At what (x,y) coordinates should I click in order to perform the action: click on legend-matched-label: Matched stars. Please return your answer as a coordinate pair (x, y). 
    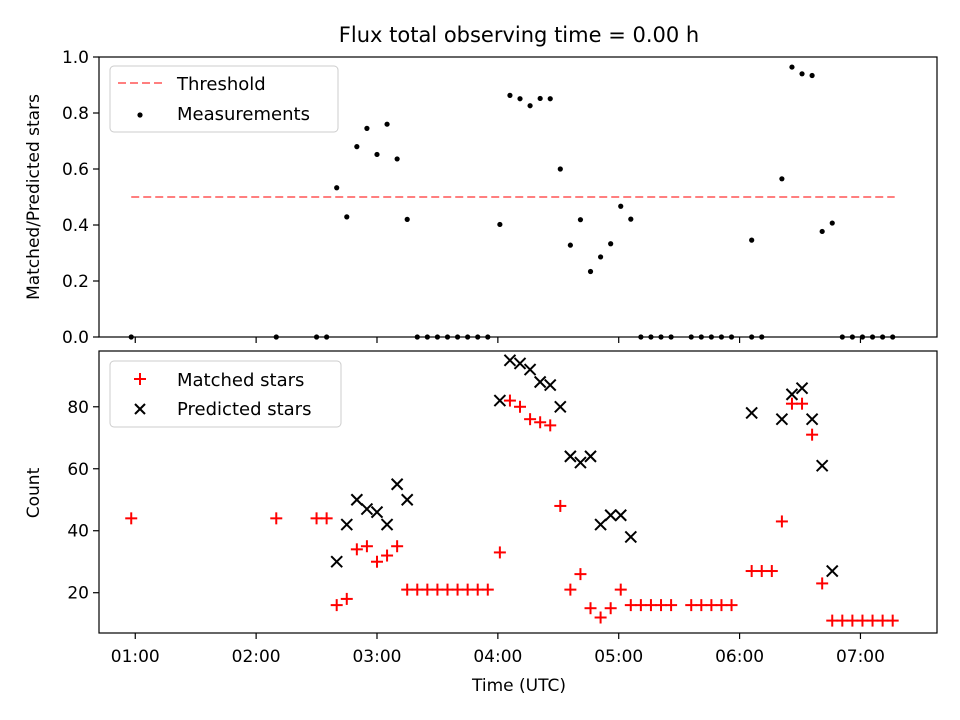
    Looking at the image, I should click on (240, 380).